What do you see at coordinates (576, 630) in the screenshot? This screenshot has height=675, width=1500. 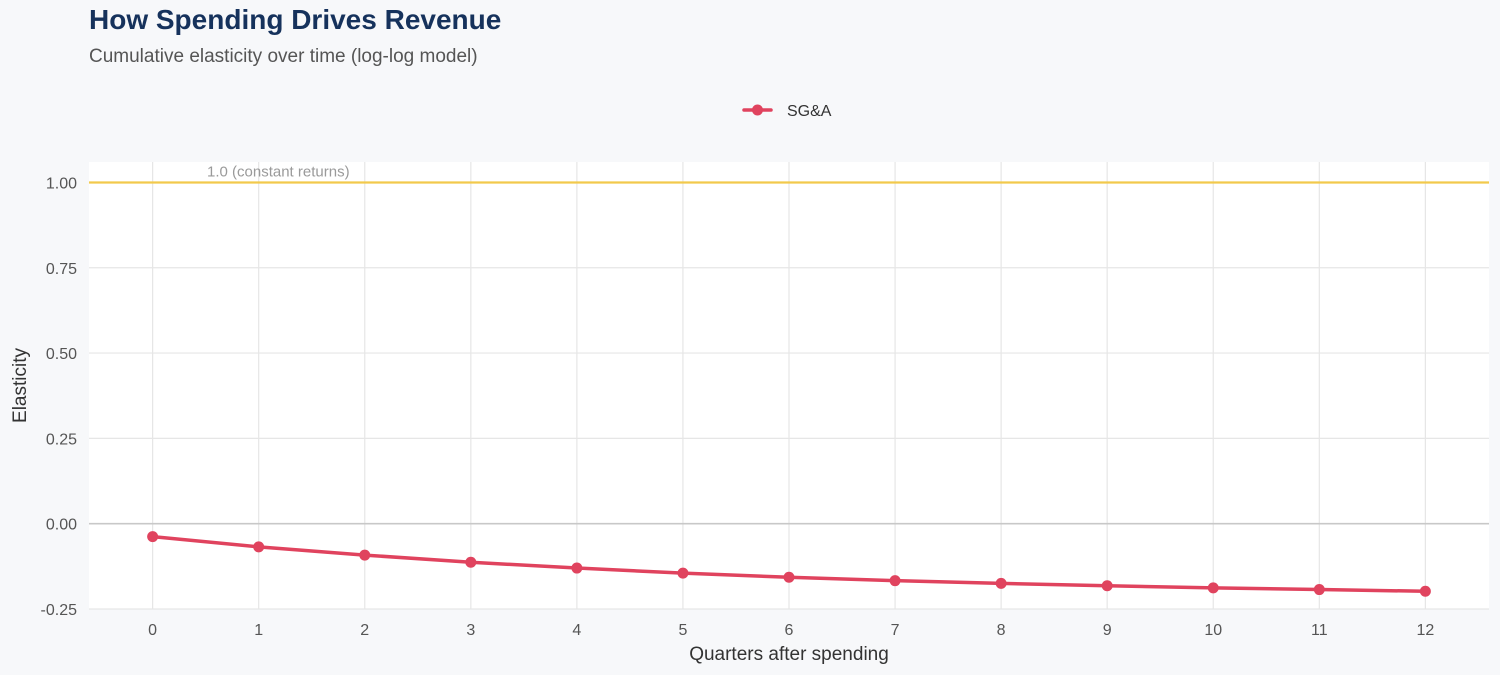 I see `x-tick-label: 4` at bounding box center [576, 630].